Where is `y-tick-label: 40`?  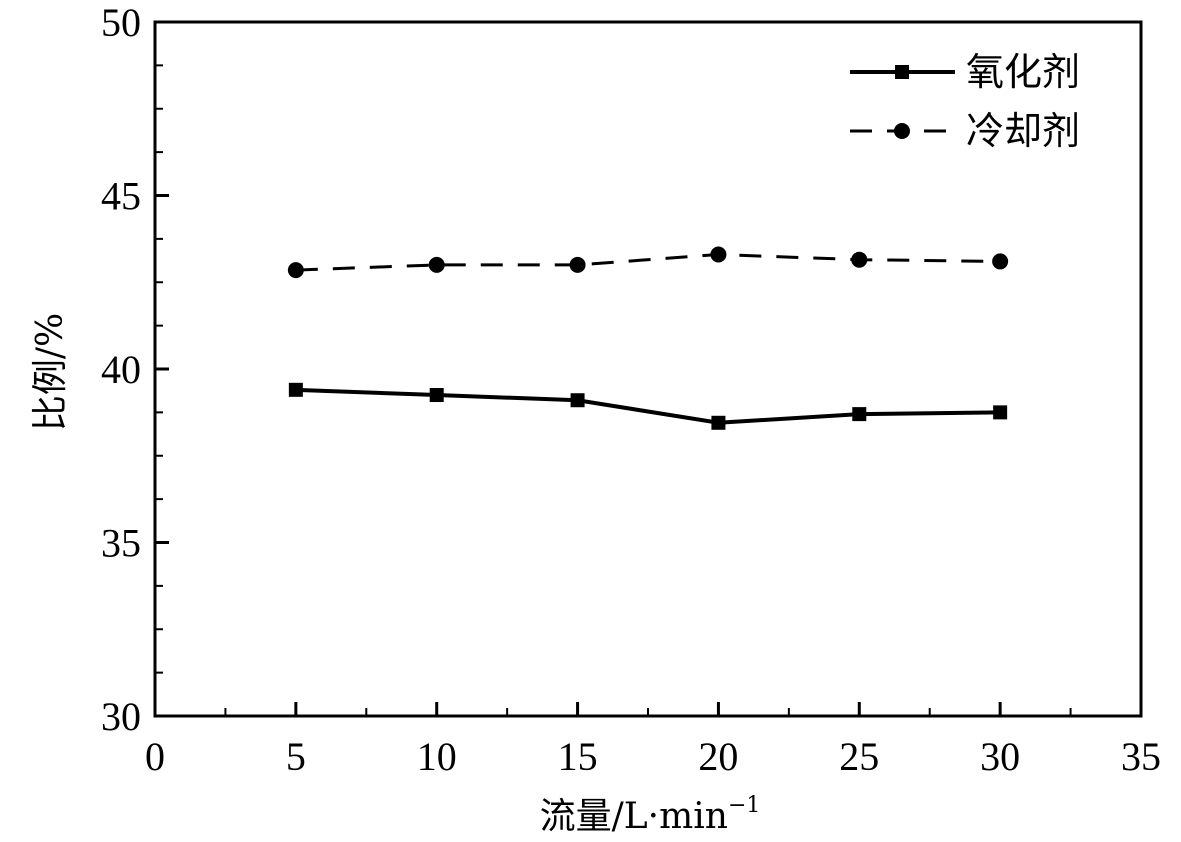 y-tick-label: 40 is located at coordinates (121, 369).